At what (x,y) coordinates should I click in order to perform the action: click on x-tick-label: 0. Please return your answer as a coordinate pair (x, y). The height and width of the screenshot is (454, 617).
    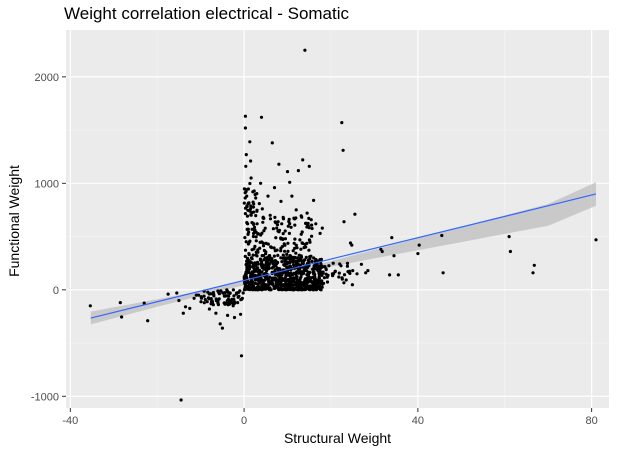
    Looking at the image, I should click on (244, 421).